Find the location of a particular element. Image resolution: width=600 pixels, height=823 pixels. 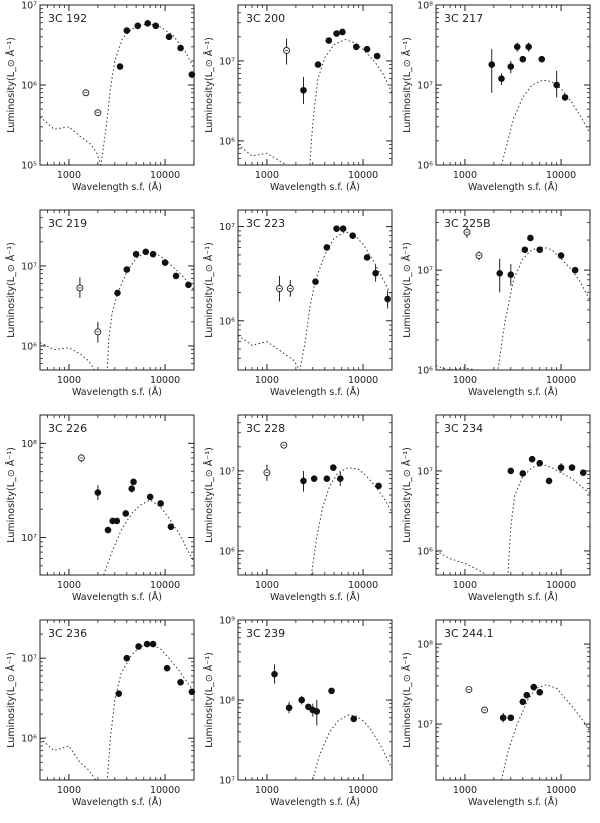

panel-title: 3C 225B is located at coordinates (467, 223).